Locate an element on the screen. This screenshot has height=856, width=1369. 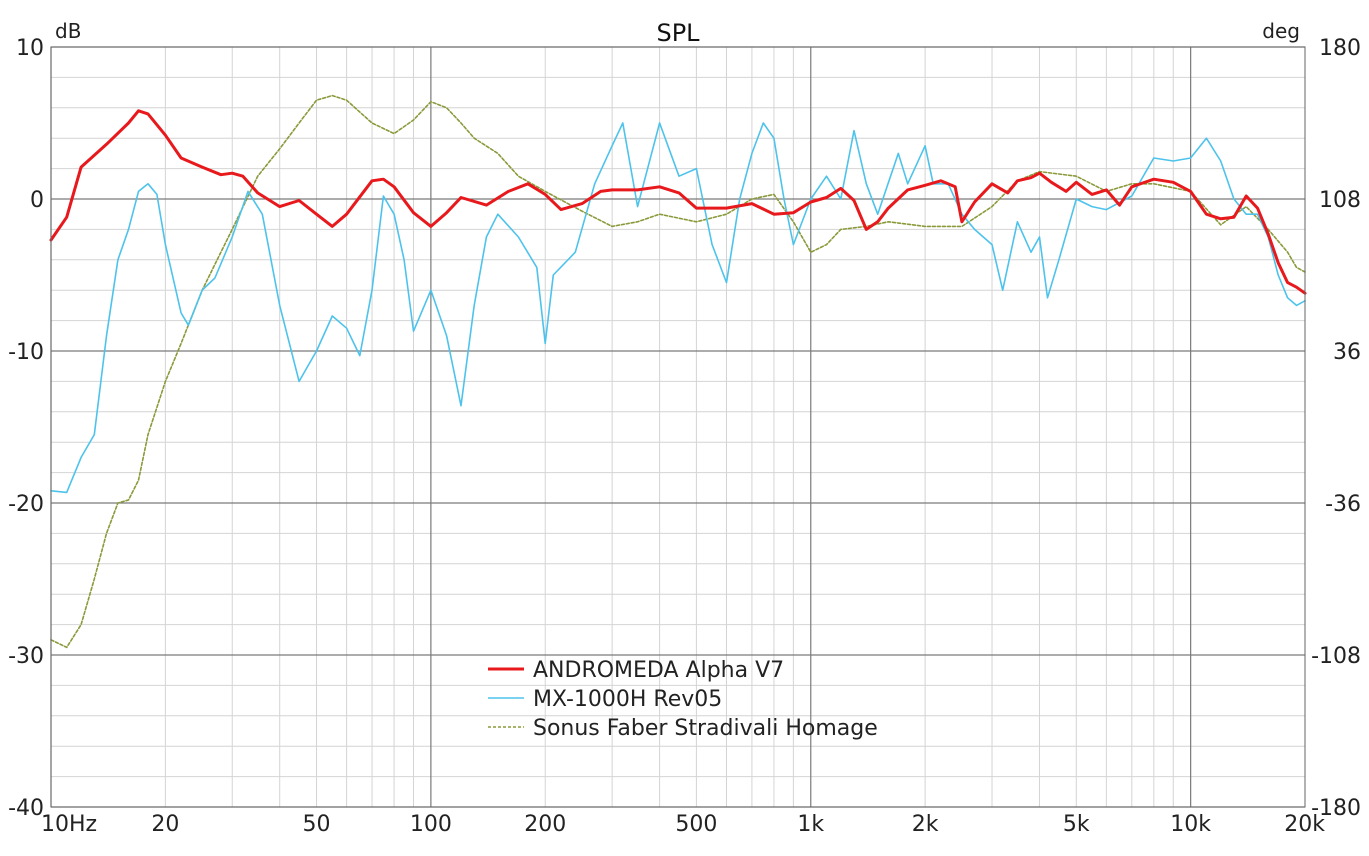
x-tick-label: 100 is located at coordinates (431, 824).